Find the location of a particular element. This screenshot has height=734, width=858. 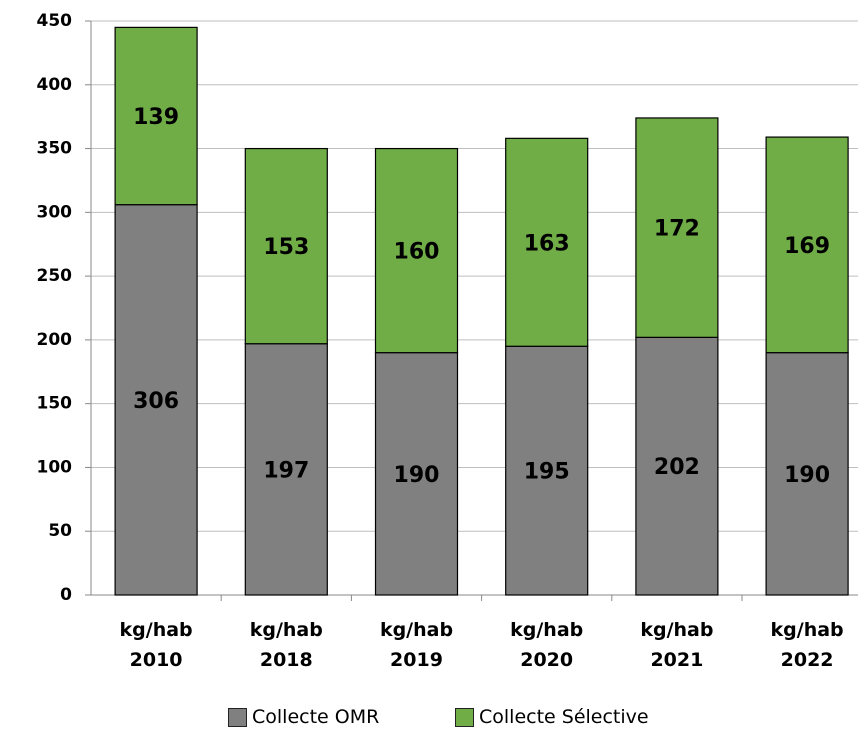

y-tick-label: 150 is located at coordinates (55, 404).